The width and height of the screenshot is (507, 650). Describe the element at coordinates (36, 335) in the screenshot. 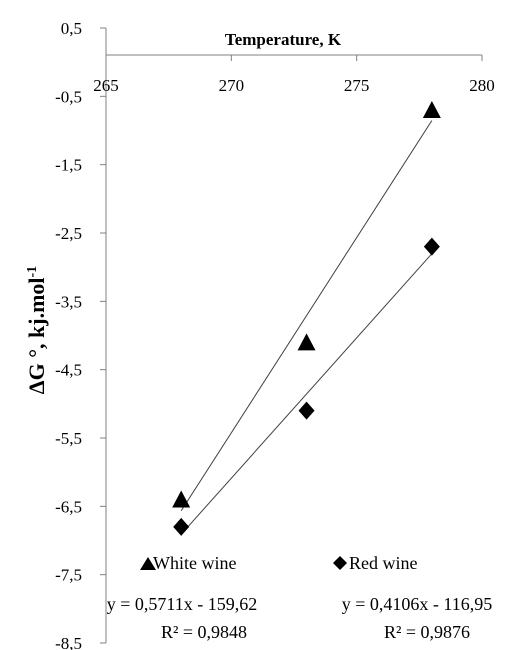

I see `y-axis-title-text: ΔG °, kj.mol` at that location.